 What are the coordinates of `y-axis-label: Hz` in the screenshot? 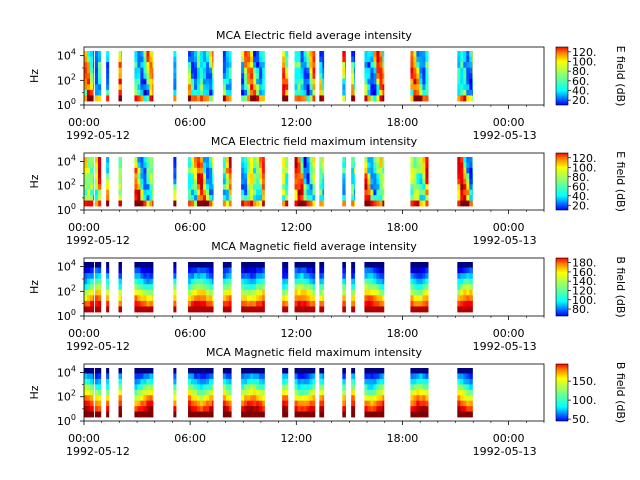 It's located at (34, 287).